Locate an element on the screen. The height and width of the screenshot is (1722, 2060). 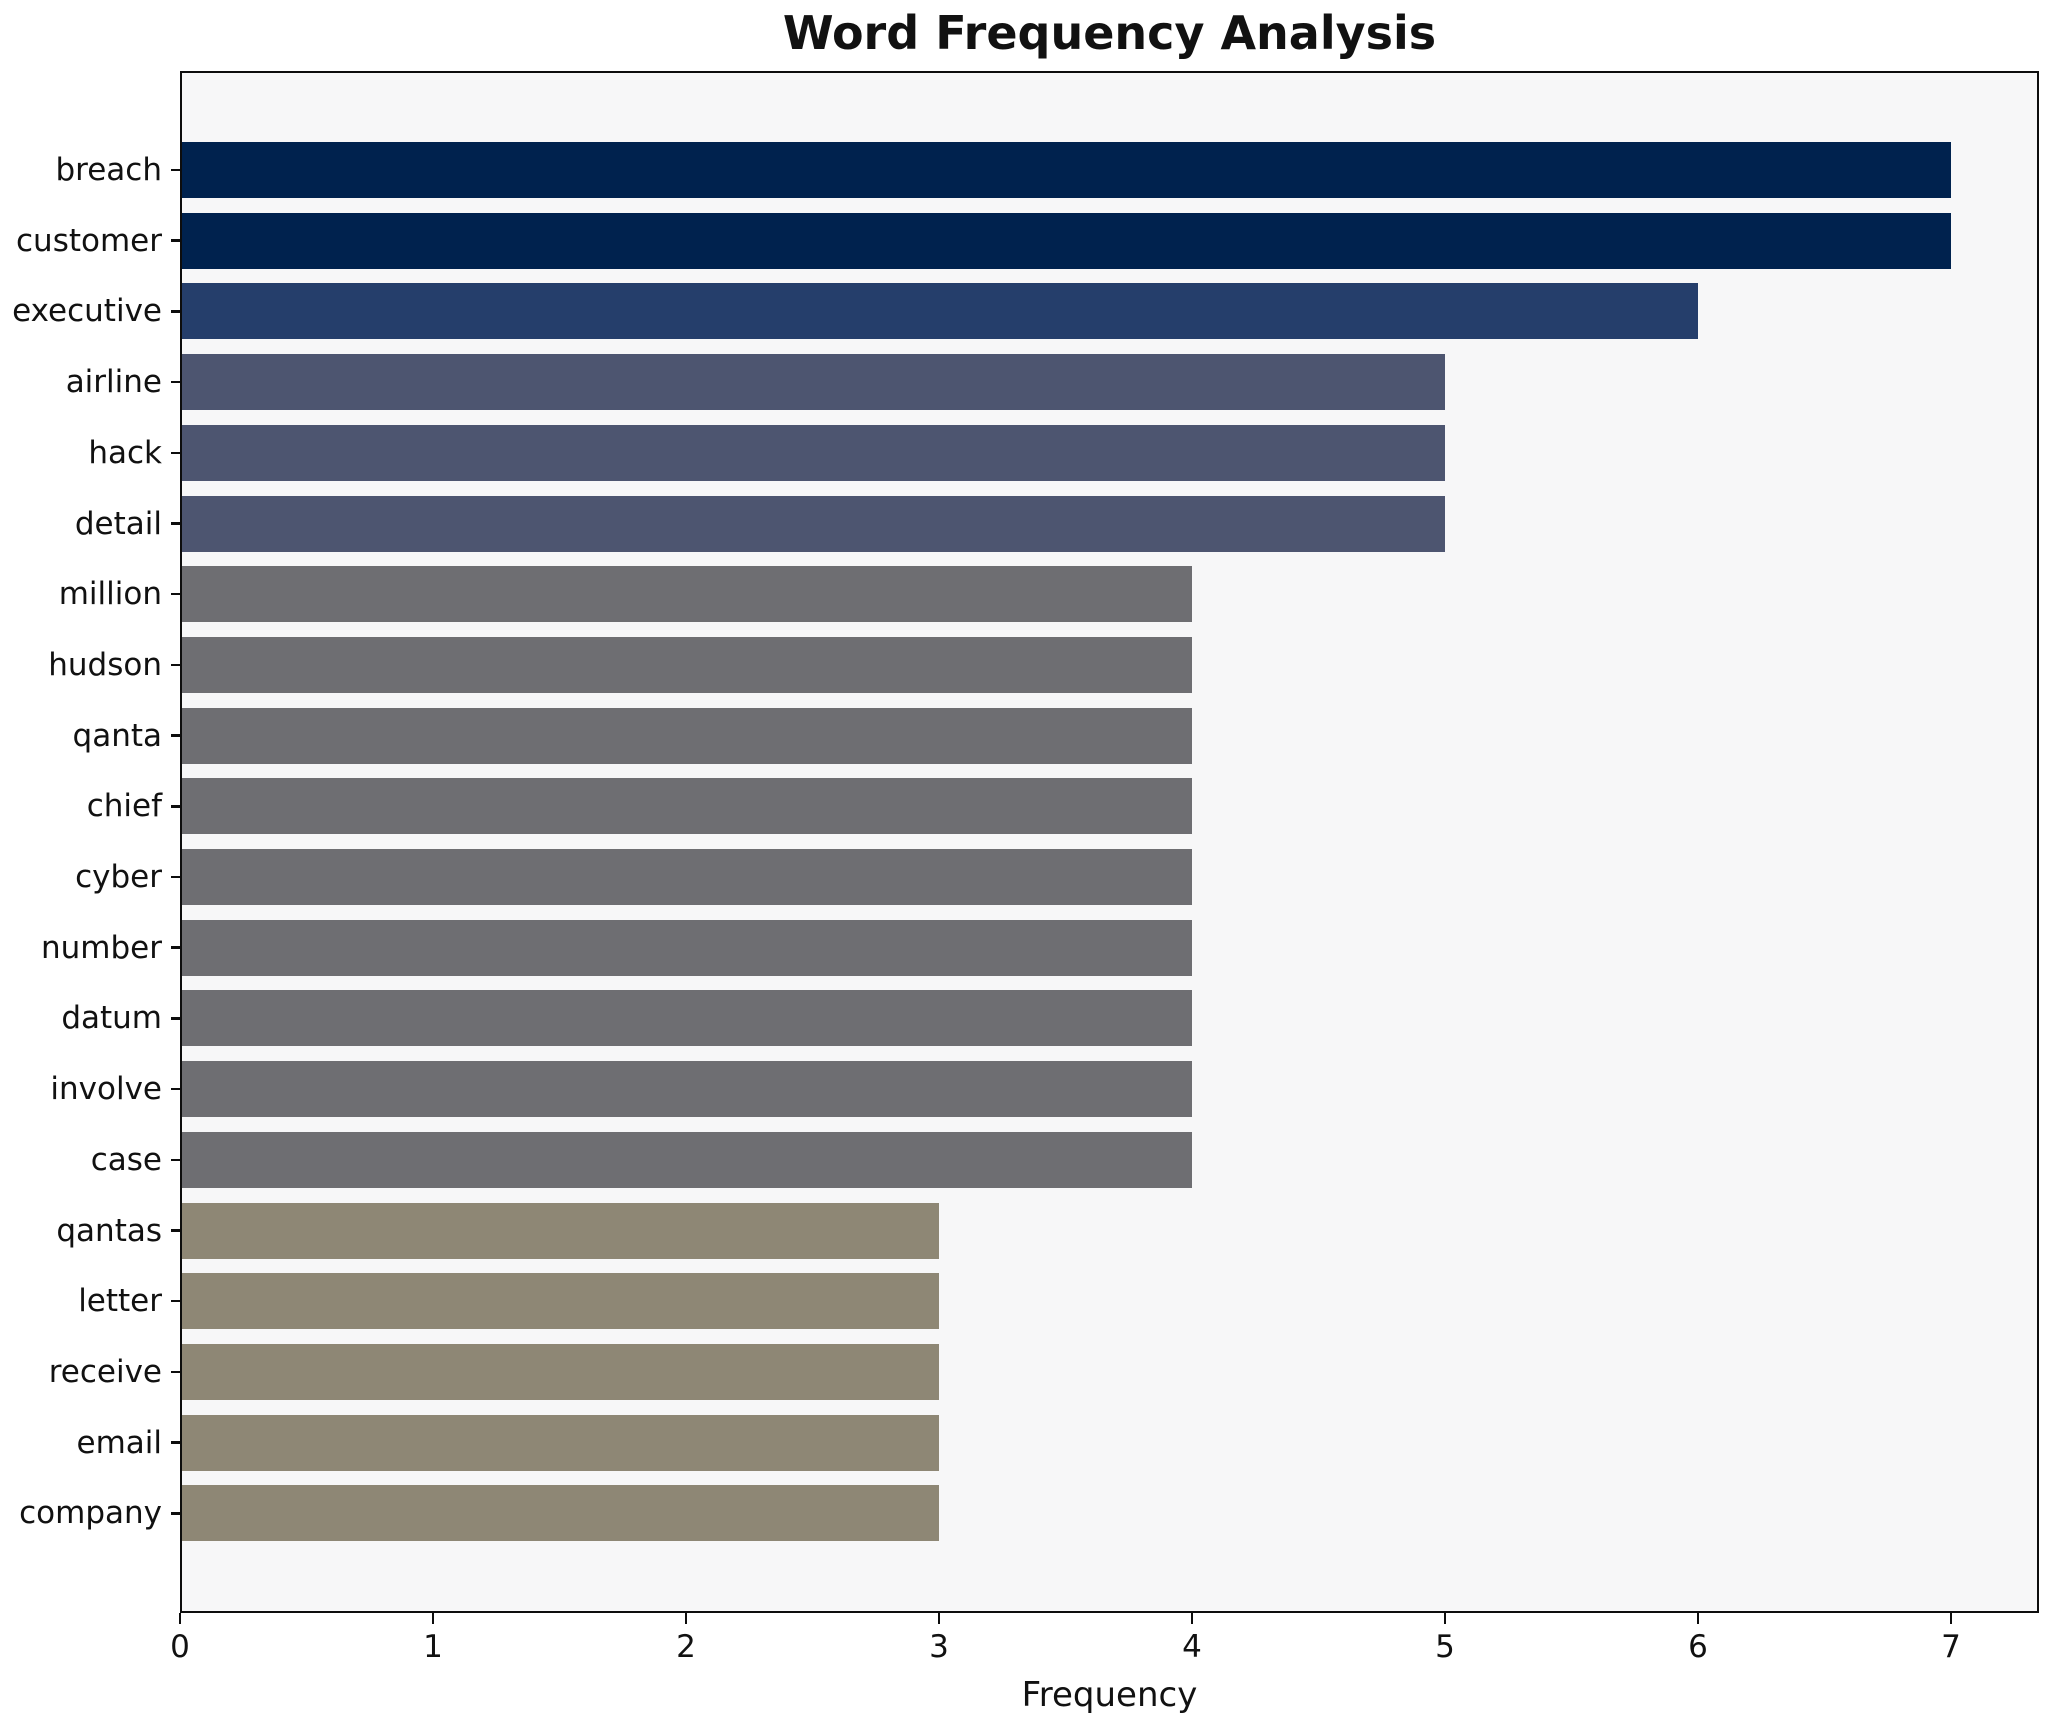
bar-customer is located at coordinates (1065, 240).